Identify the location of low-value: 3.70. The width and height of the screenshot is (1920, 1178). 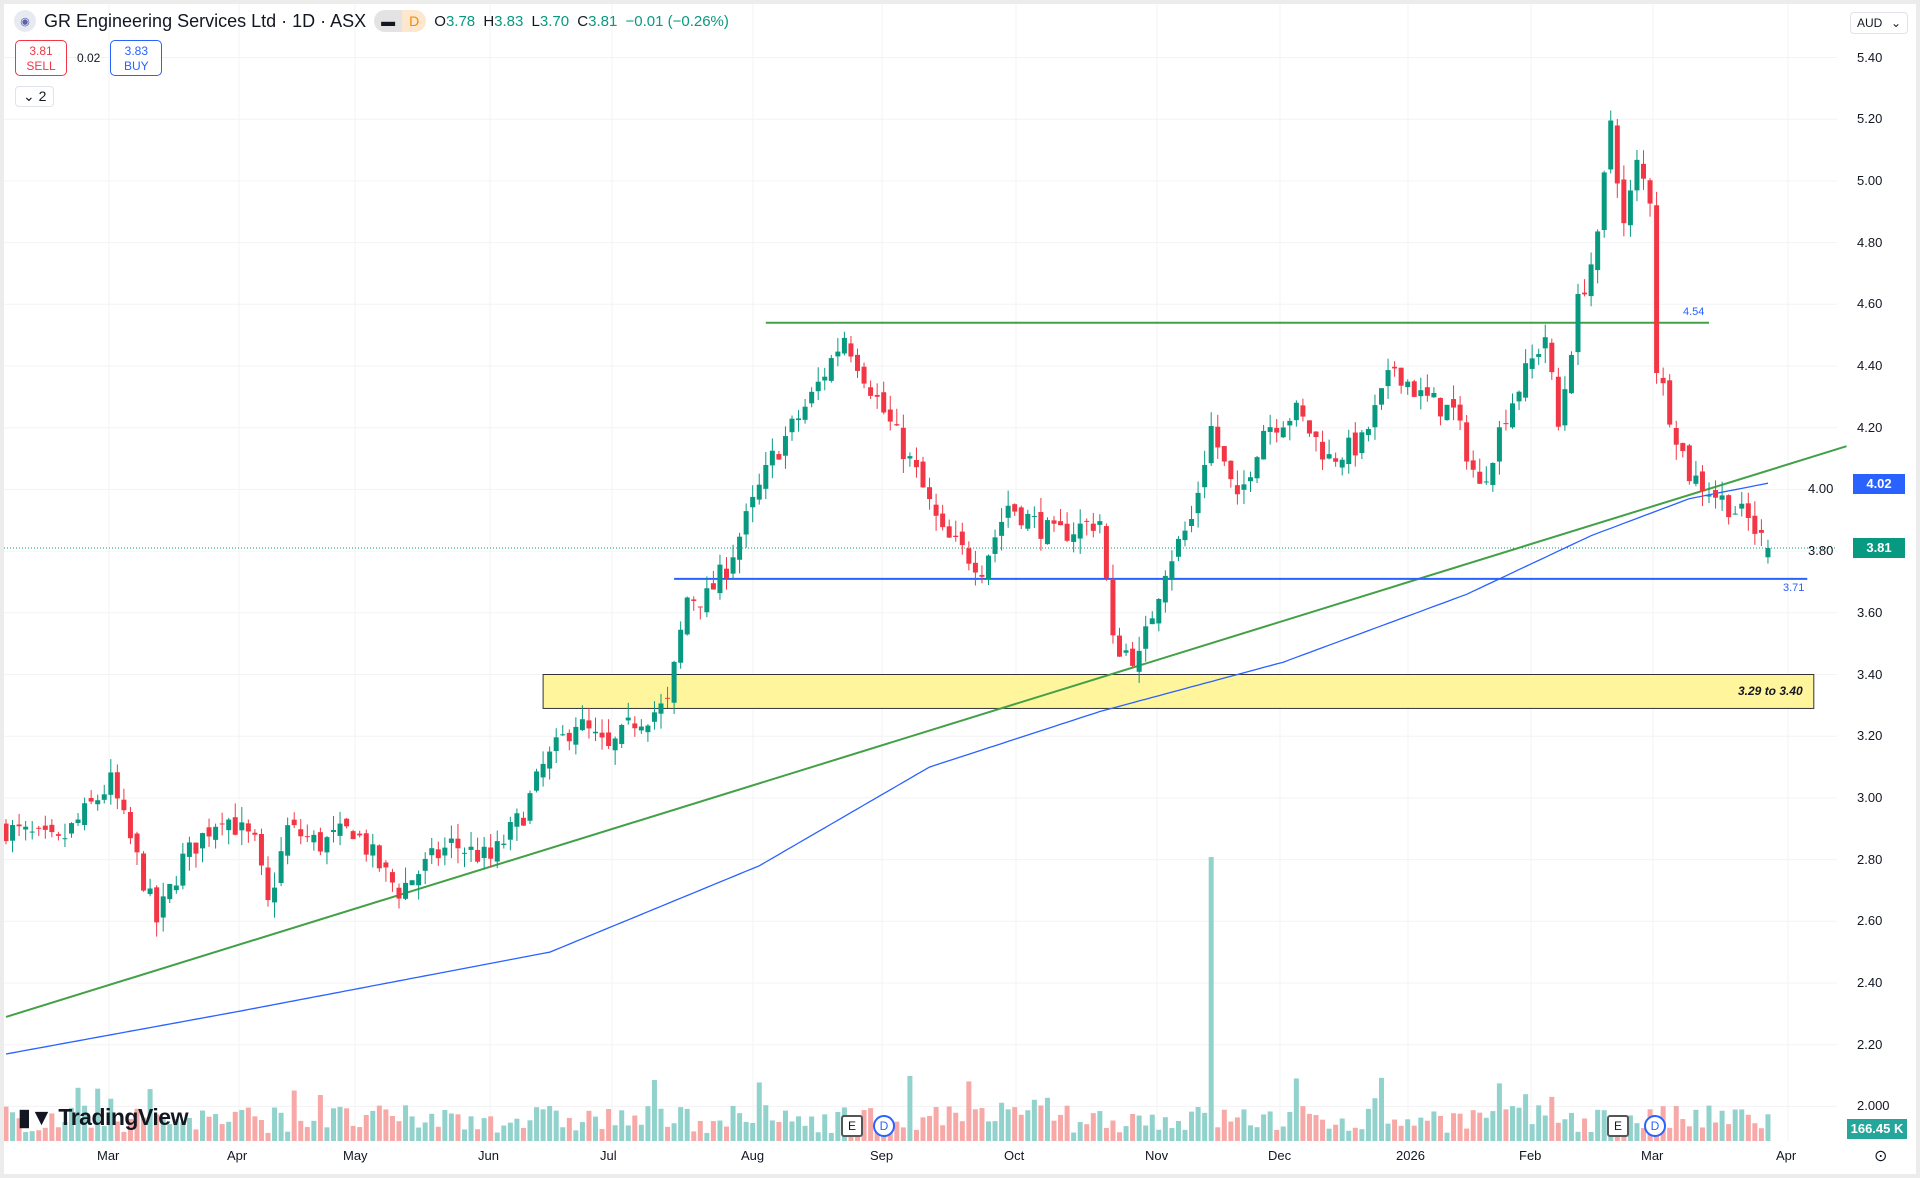
(554, 21).